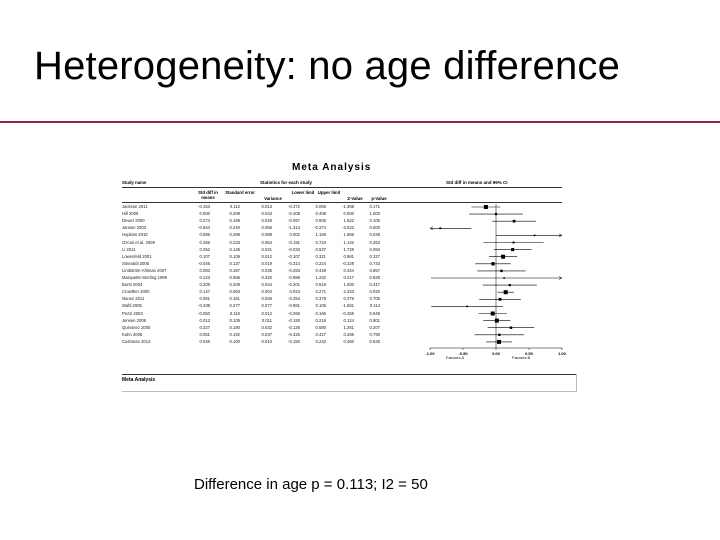 The image size is (720, 540). What do you see at coordinates (204, 334) in the screenshot?
I see `cell-smd: 0.051` at bounding box center [204, 334].